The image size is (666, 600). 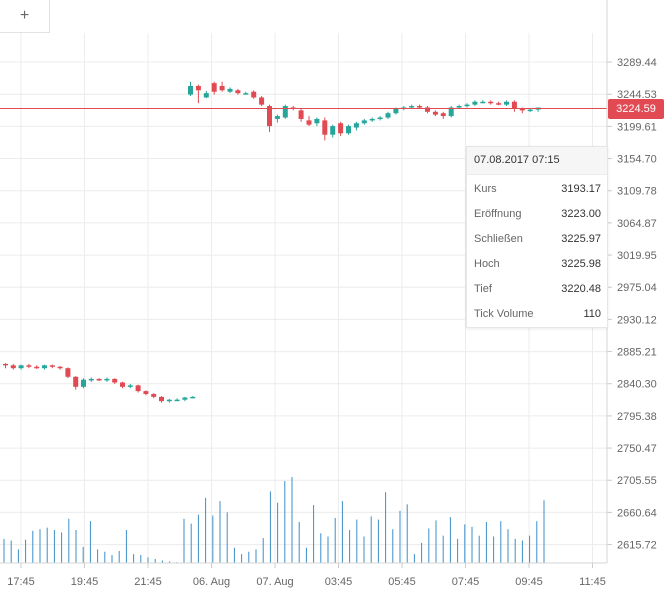 What do you see at coordinates (637, 320) in the screenshot?
I see `y-tick-label: 2930.12` at bounding box center [637, 320].